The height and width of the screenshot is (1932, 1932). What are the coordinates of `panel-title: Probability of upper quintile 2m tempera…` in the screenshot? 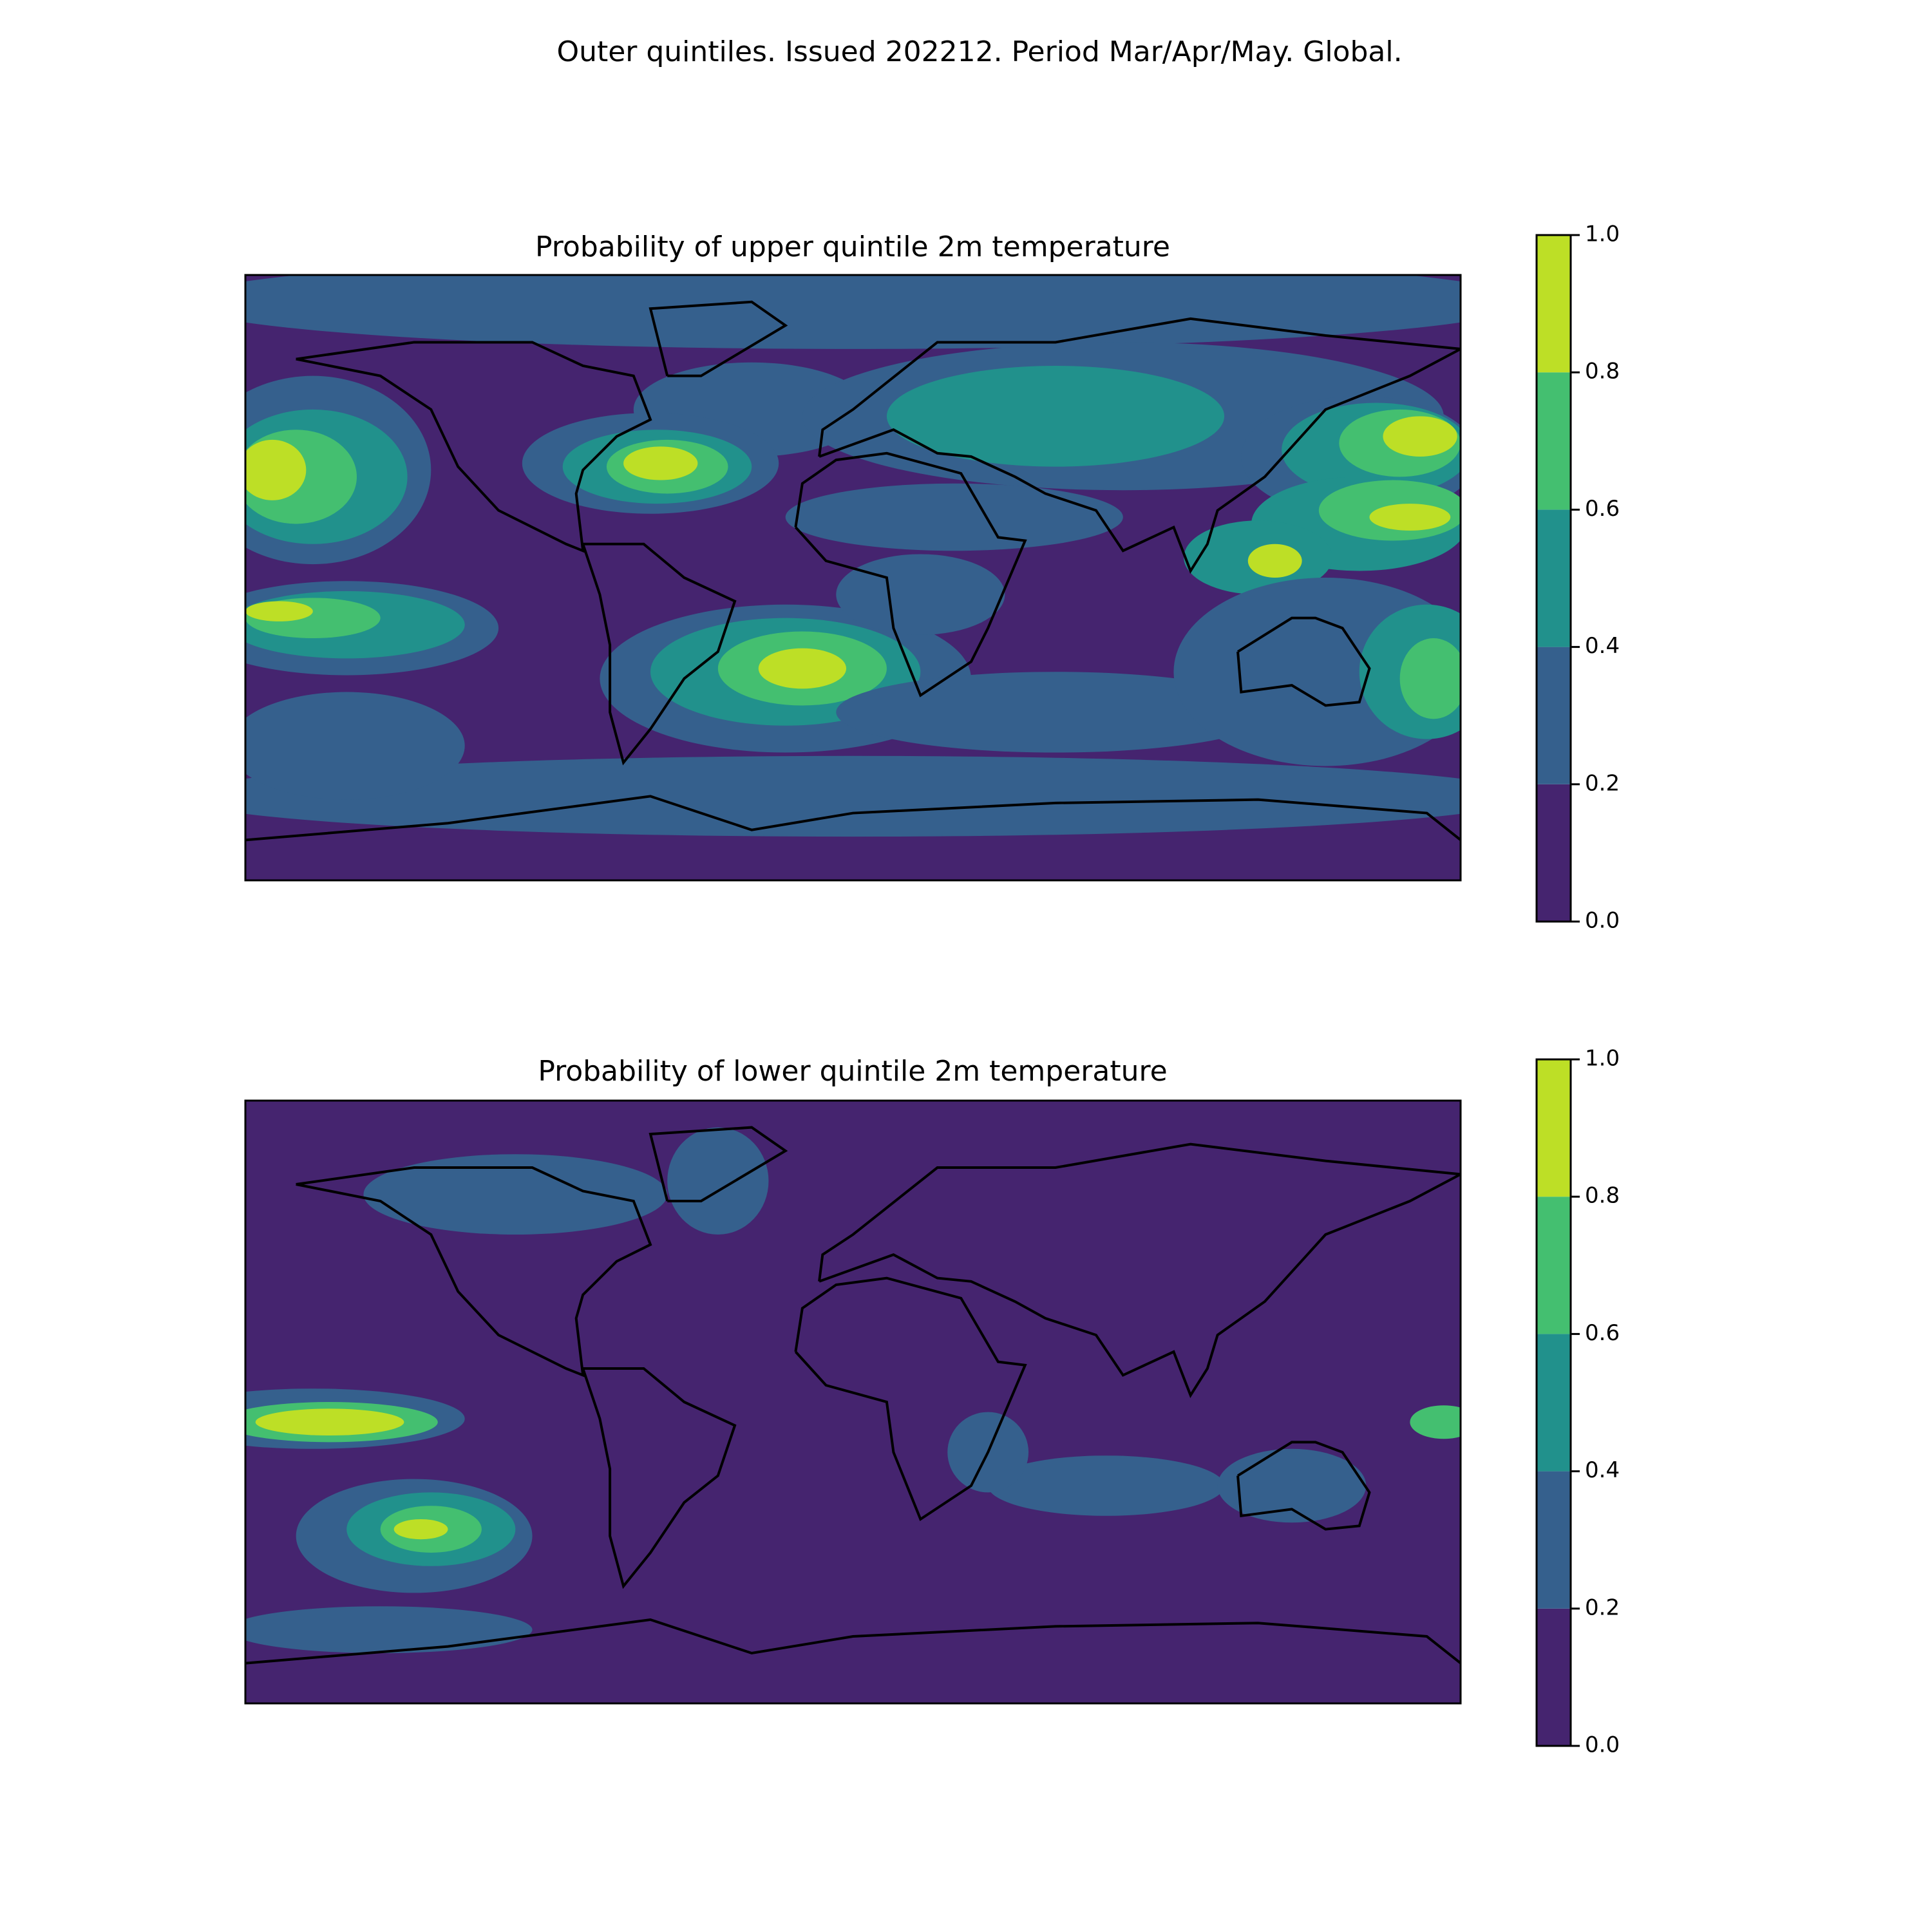 It's located at (852, 247).